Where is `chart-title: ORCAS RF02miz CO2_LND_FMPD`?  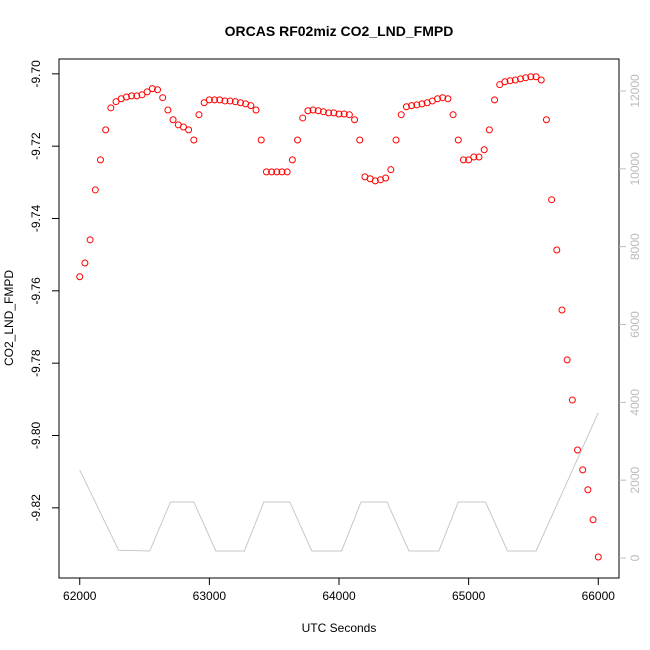 chart-title: ORCAS RF02miz CO2_LND_FMPD is located at coordinates (339, 31).